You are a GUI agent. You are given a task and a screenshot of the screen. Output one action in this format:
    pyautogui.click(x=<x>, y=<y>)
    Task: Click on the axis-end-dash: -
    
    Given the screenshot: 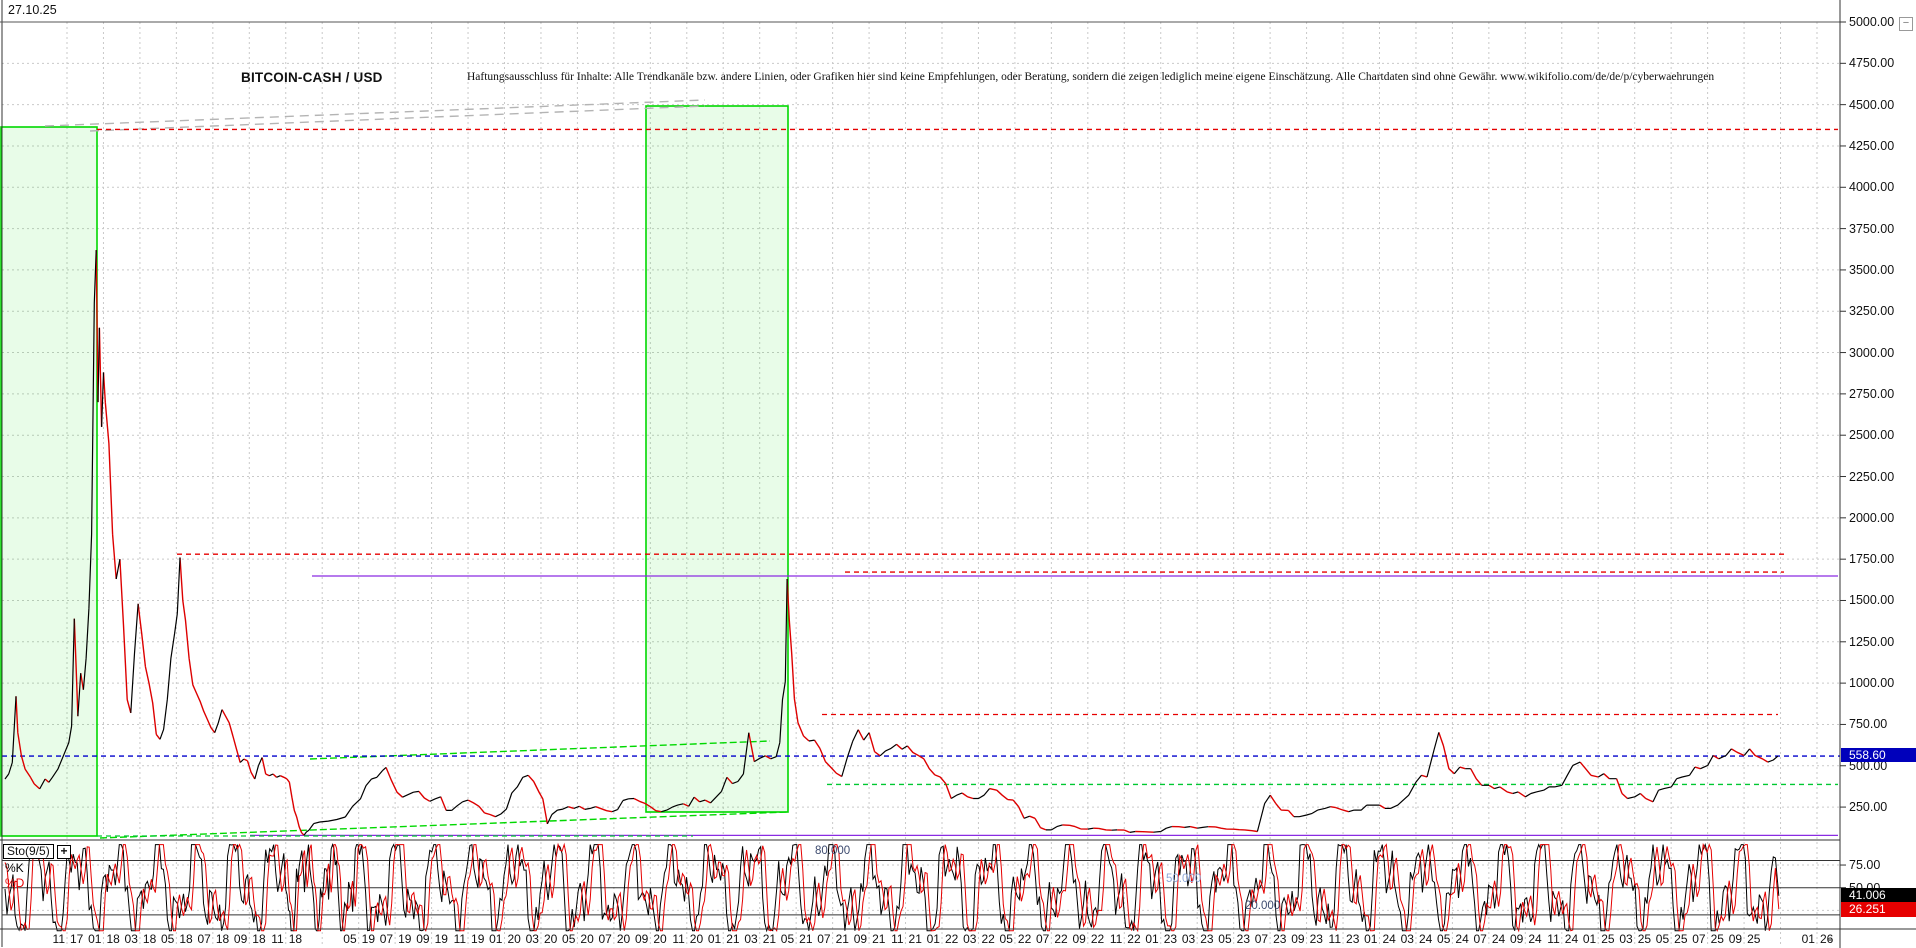 What is the action you would take?
    pyautogui.click(x=1830, y=939)
    